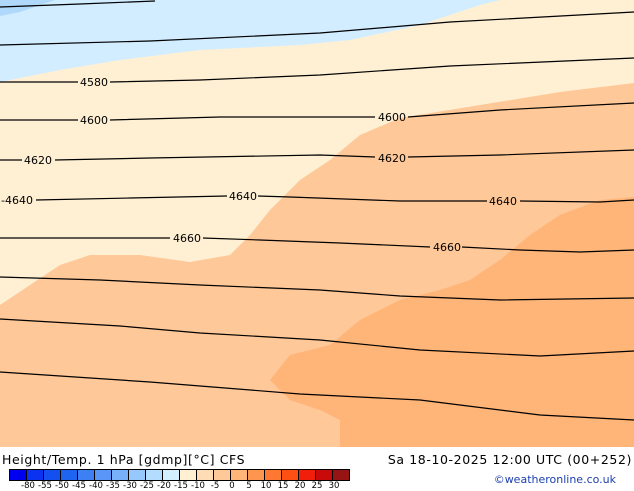 This screenshot has width=634, height=491. Describe the element at coordinates (509, 459) in the screenshot. I see `forecast-datetime: Sa 18-10-2025 12:00 UTC (00+252)` at that location.